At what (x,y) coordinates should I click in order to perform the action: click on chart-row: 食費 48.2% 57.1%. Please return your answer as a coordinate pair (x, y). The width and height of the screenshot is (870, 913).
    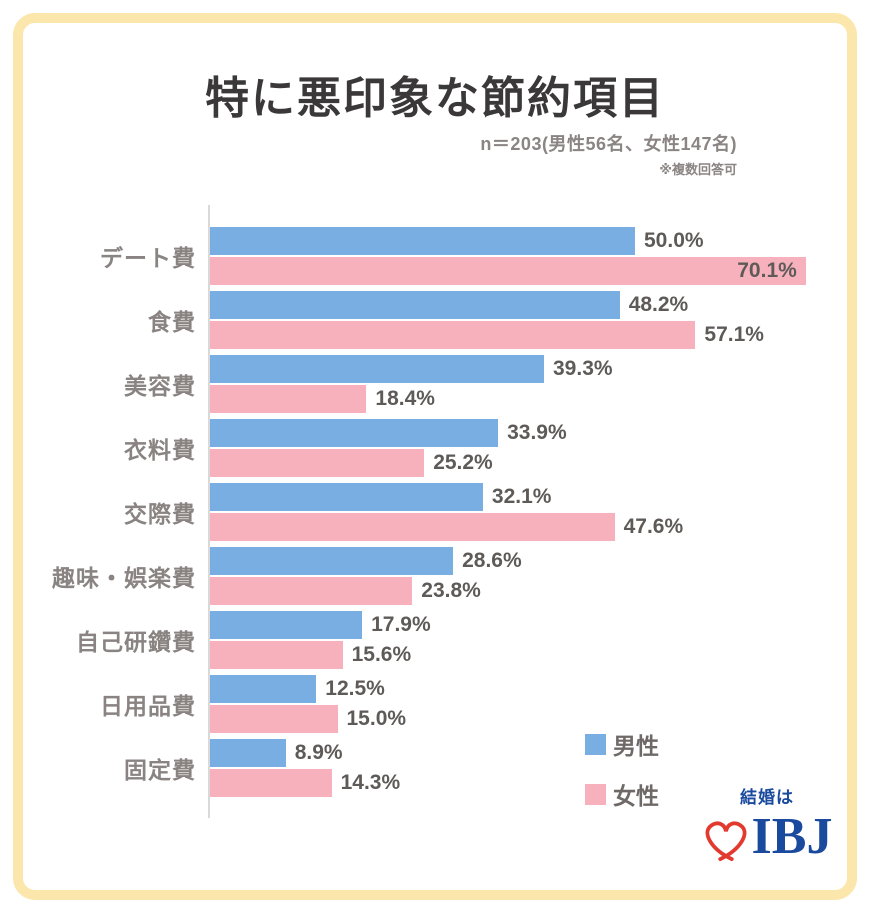
    Looking at the image, I should click on (435, 320).